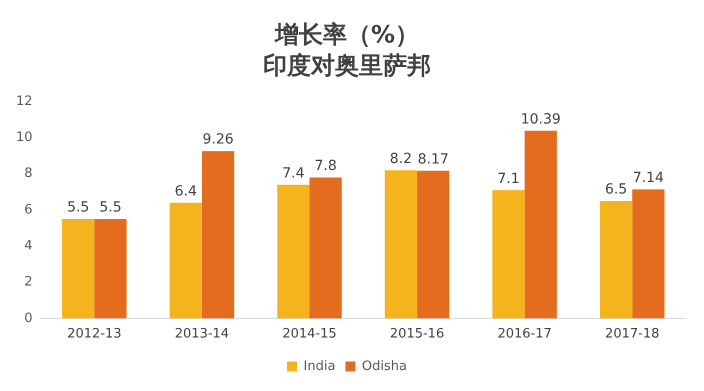 Image resolution: width=704 pixels, height=391 pixels. I want to click on x-tick-label: 2015-16, so click(417, 334).